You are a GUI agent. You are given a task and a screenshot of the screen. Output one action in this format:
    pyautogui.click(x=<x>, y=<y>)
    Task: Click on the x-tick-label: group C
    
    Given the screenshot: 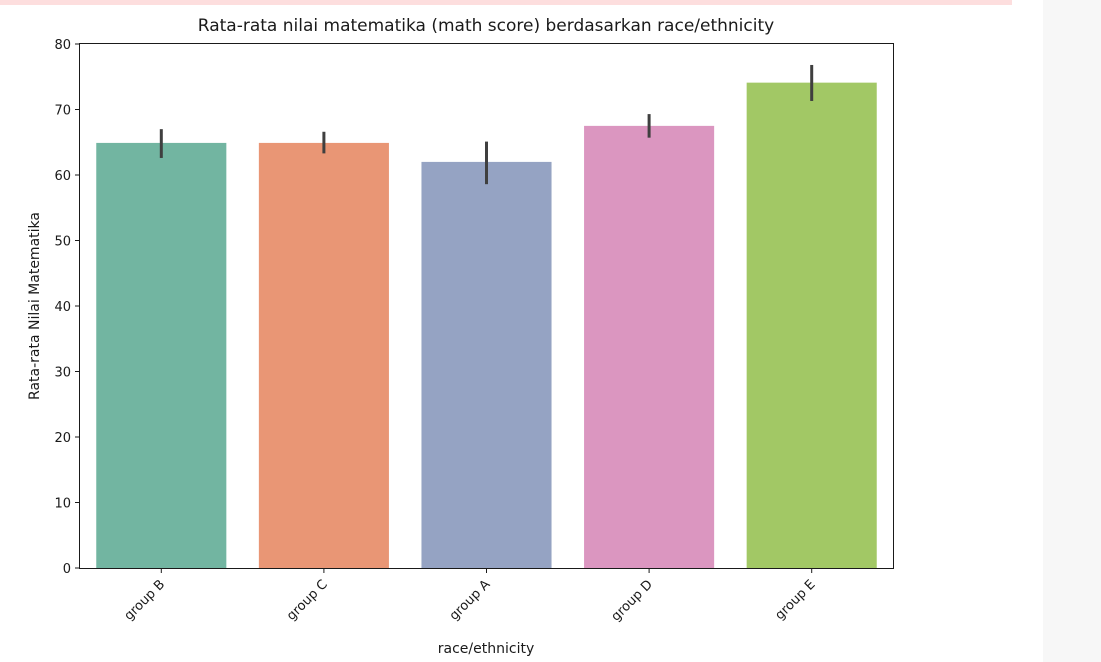 What is the action you would take?
    pyautogui.click(x=307, y=600)
    